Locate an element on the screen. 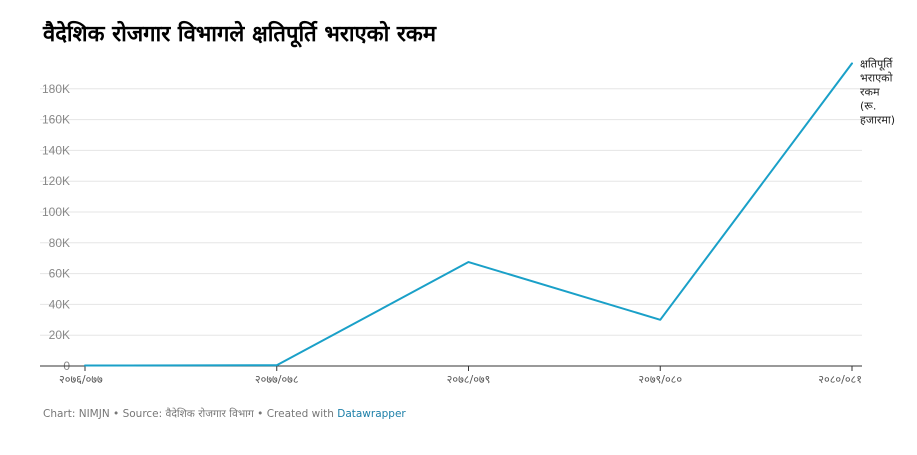 The height and width of the screenshot is (455, 917). y-tick-label: 20K is located at coordinates (59, 335).